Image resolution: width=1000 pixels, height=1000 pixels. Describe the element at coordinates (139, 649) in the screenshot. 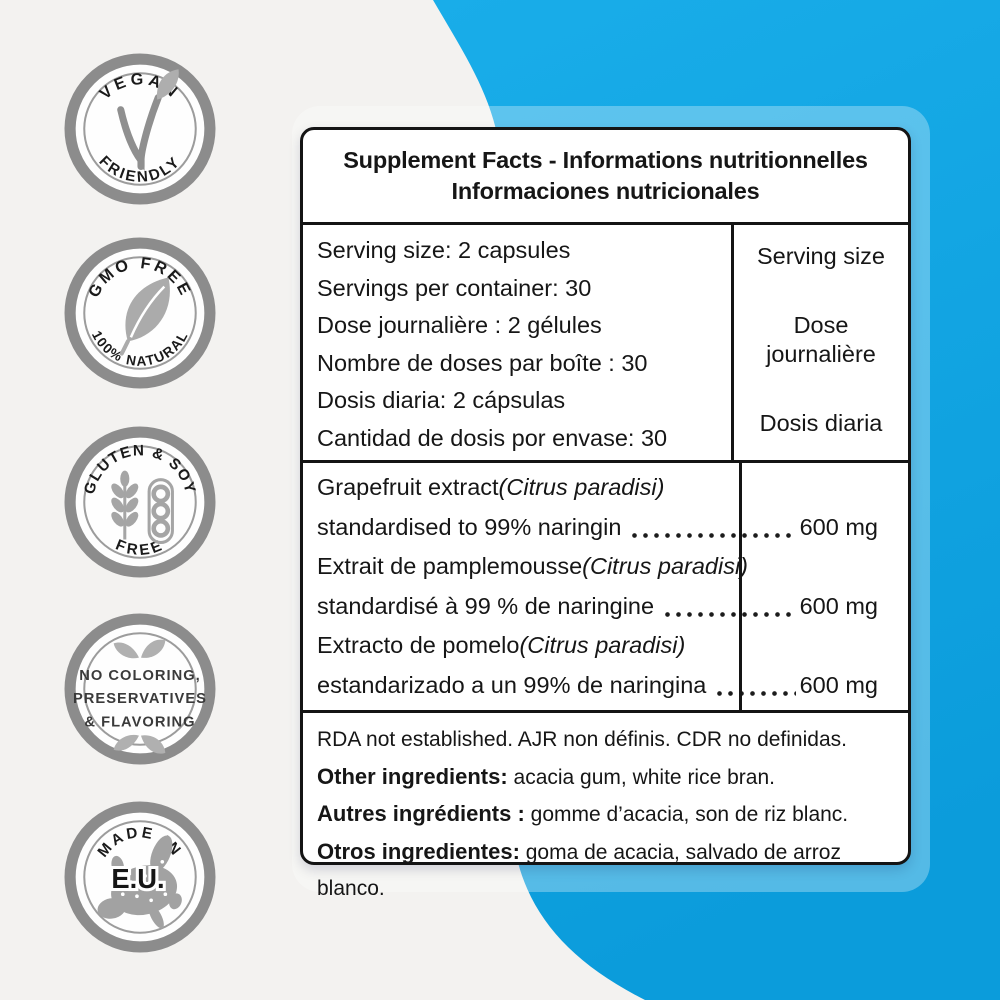

I see `top-leaves-glyph` at that location.